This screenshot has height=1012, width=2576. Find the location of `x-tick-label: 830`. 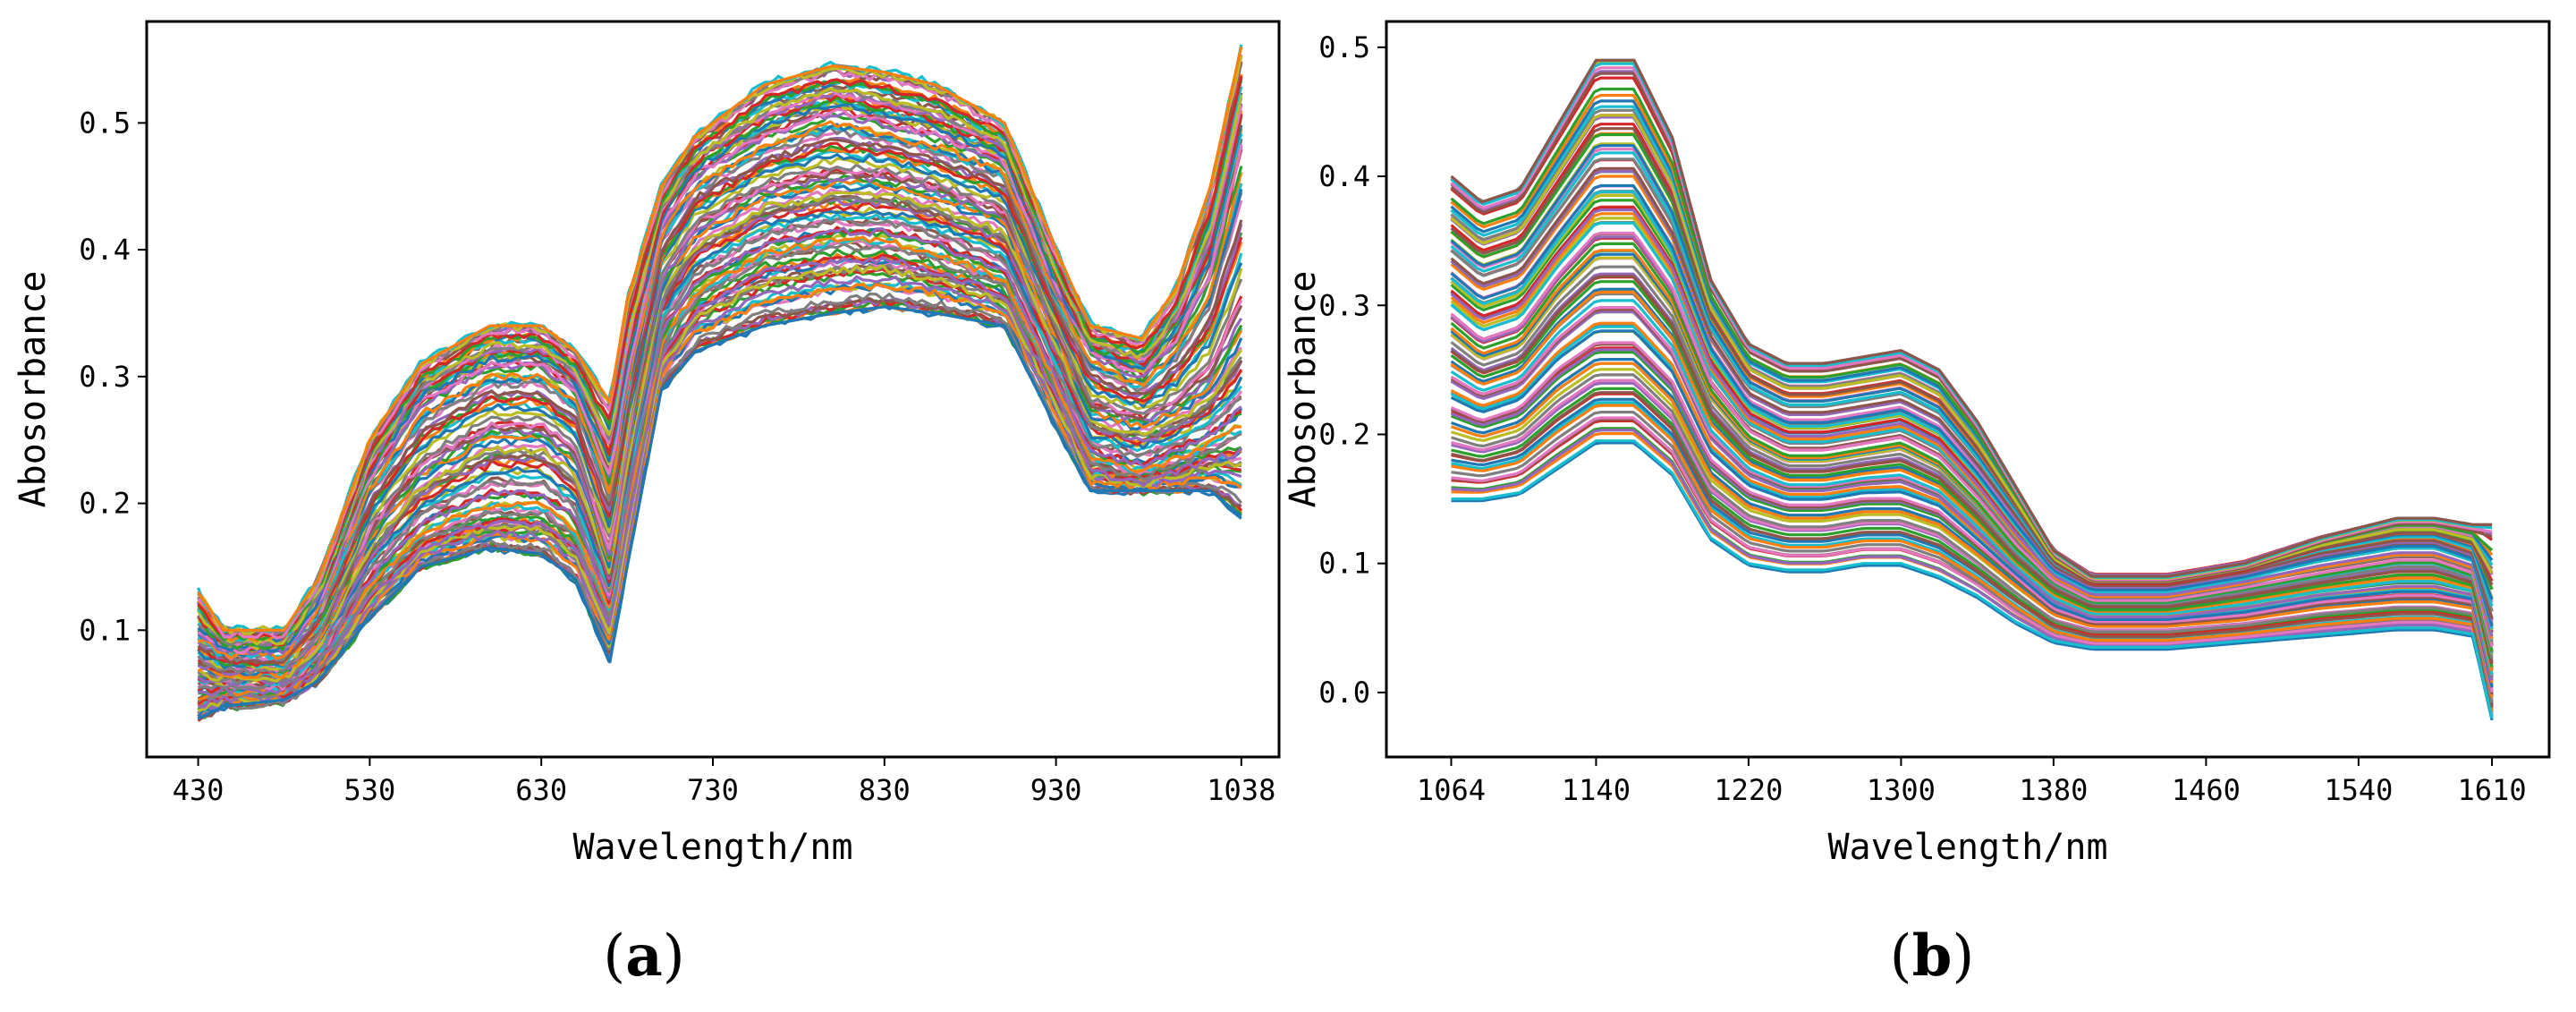

x-tick-label: 830 is located at coordinates (885, 790).